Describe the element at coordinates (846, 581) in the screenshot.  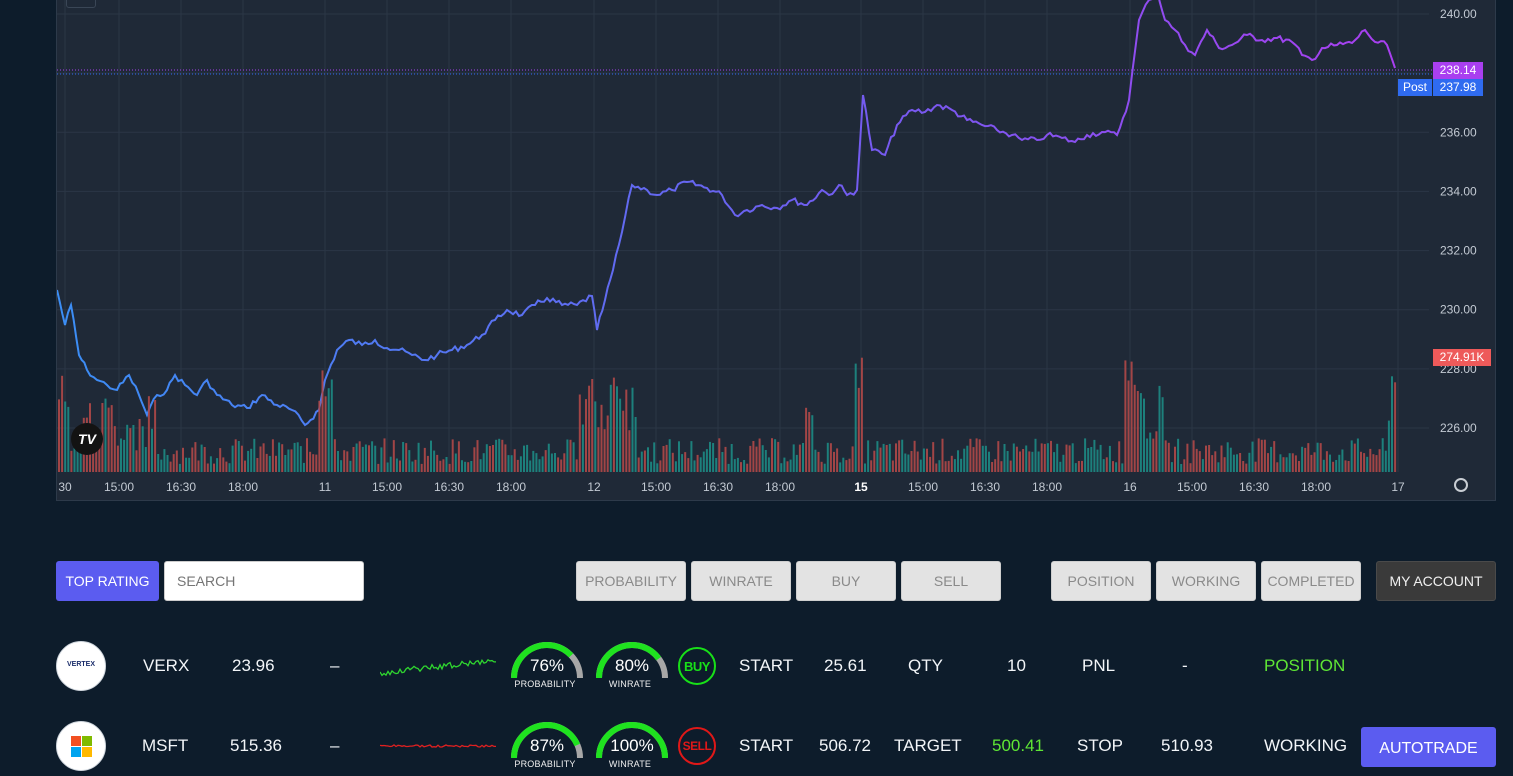
I see `buy-filter-button: BUY` at that location.